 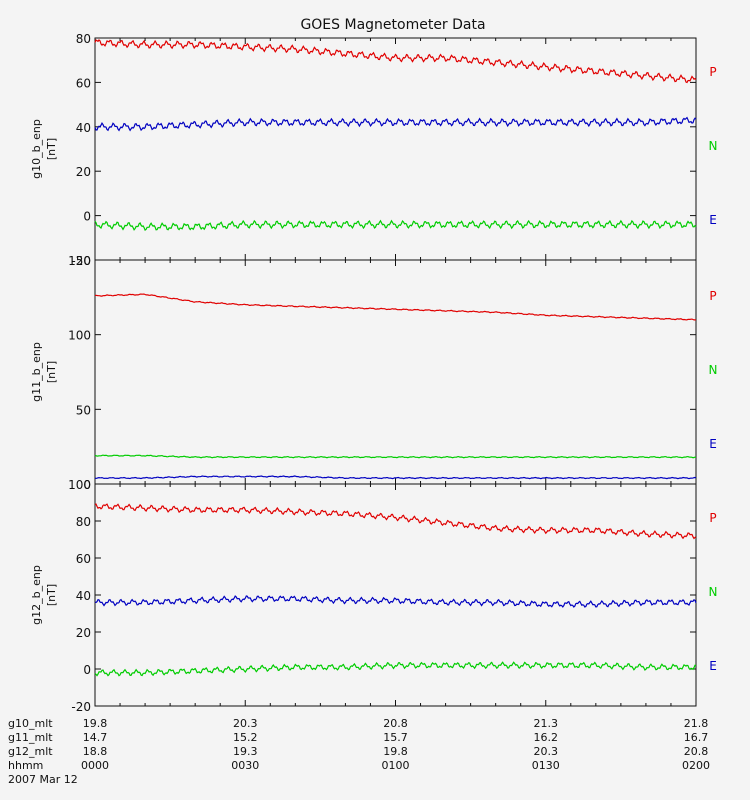 What do you see at coordinates (95, 765) in the screenshot?
I see `x-tick-label: 0000` at bounding box center [95, 765].